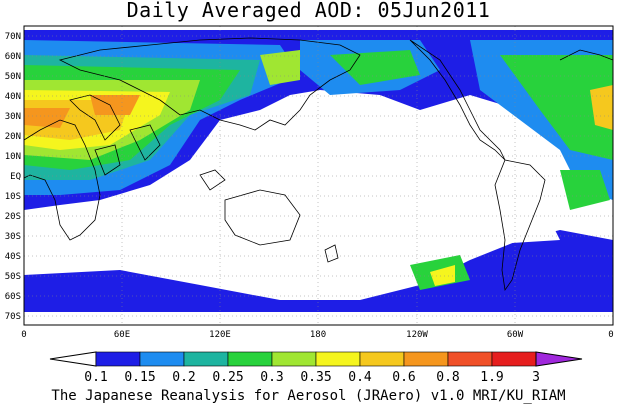  Describe the element at coordinates (13, 197) in the screenshot. I see `lat-tick-label: 10S` at that location.